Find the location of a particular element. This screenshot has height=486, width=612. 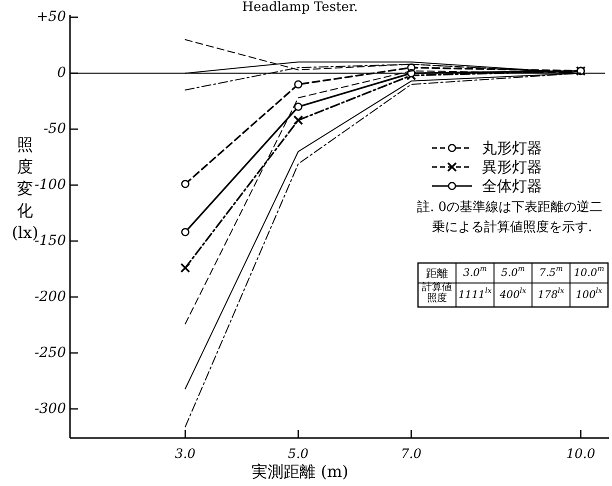

annotation: 3.0$^{m}$ is located at coordinates (475, 271).